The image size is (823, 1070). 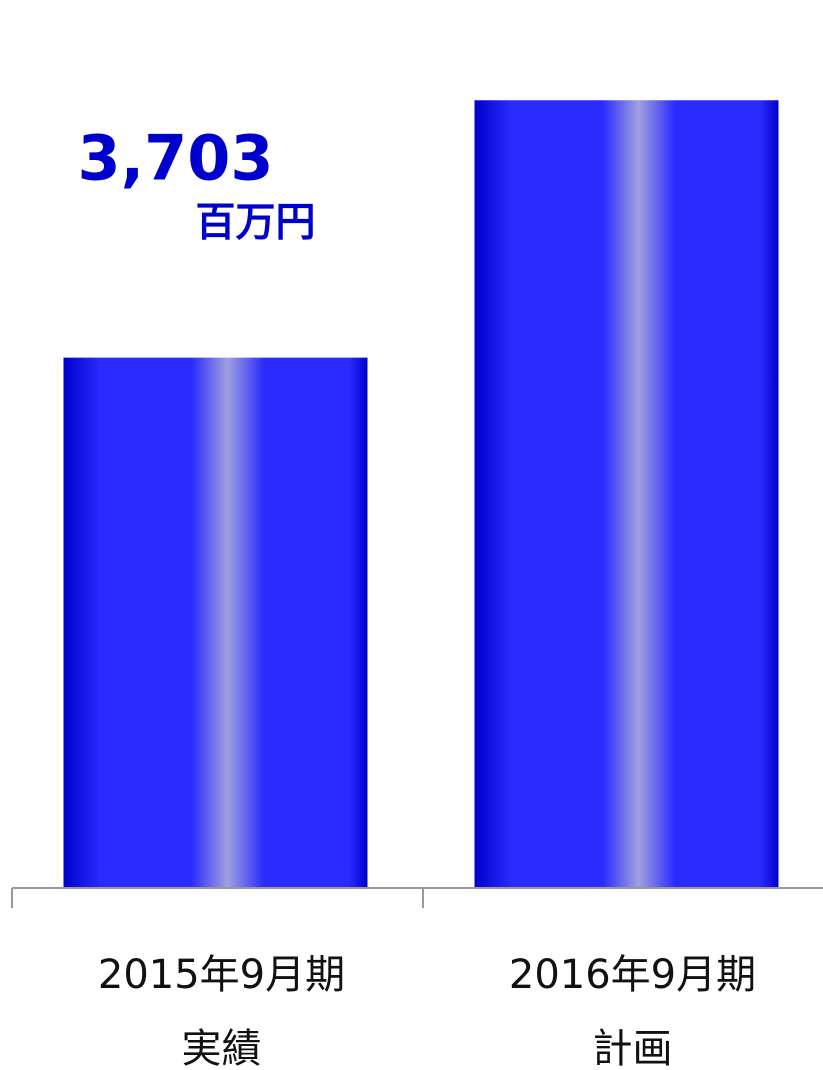 I want to click on x-axis, so click(x=417, y=897).